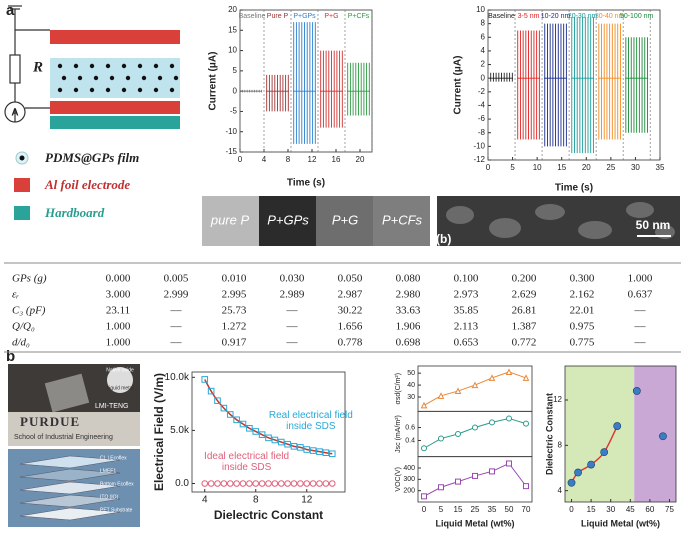 This screenshot has height=533, width=685. What do you see at coordinates (350, 311) in the screenshot?
I see `table-cell: 30.22` at bounding box center [350, 311].